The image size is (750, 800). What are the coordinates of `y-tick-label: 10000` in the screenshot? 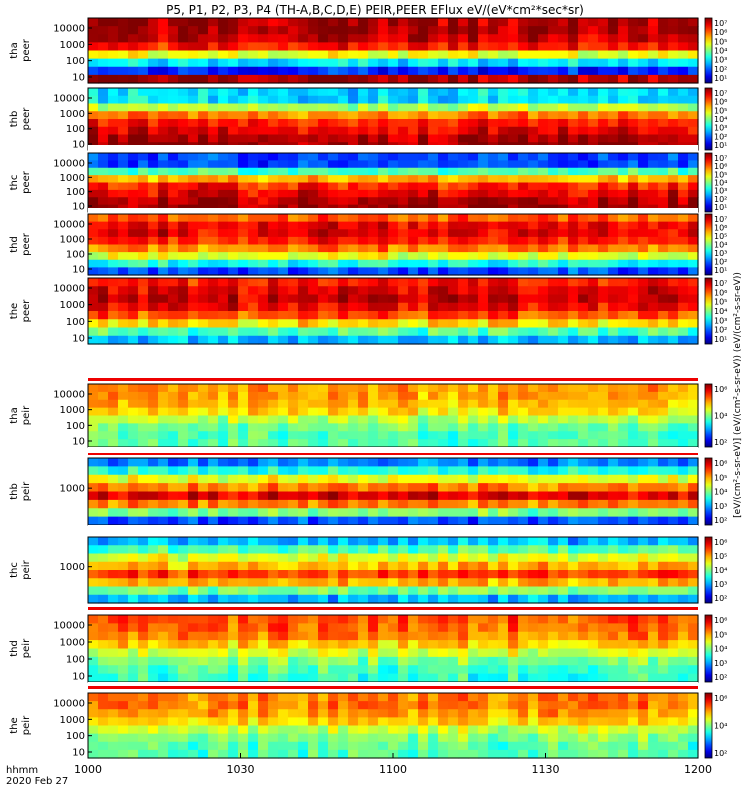 It's located at (69, 289).